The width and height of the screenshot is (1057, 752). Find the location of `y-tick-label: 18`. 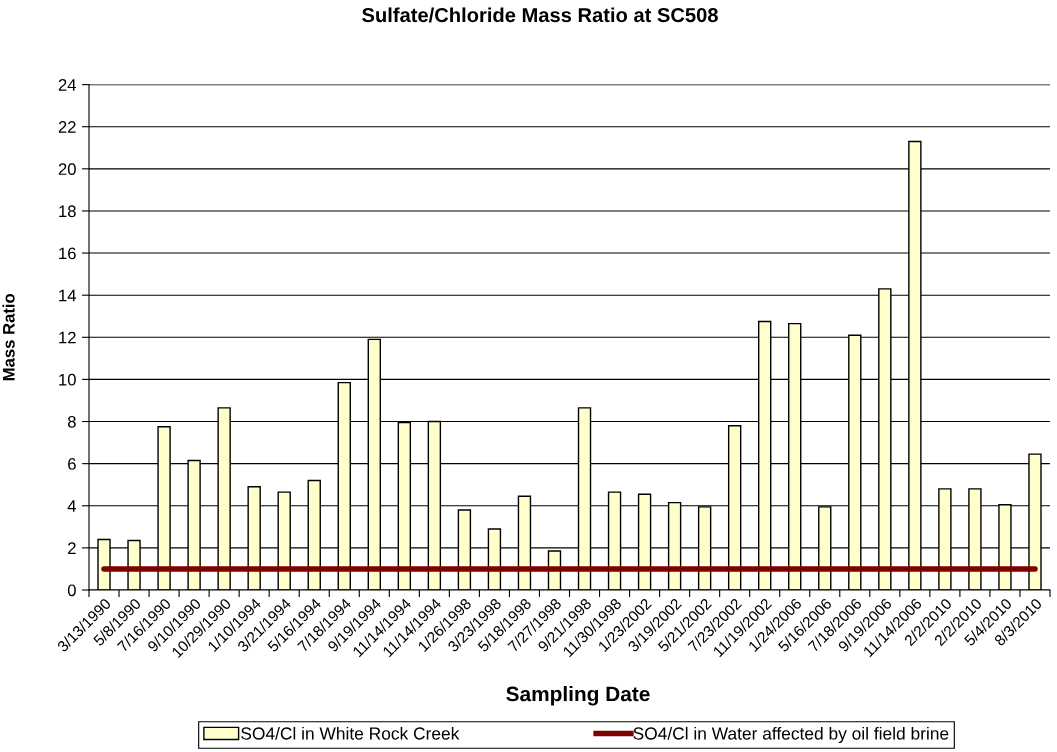

y-tick-label: 18 is located at coordinates (67, 211).